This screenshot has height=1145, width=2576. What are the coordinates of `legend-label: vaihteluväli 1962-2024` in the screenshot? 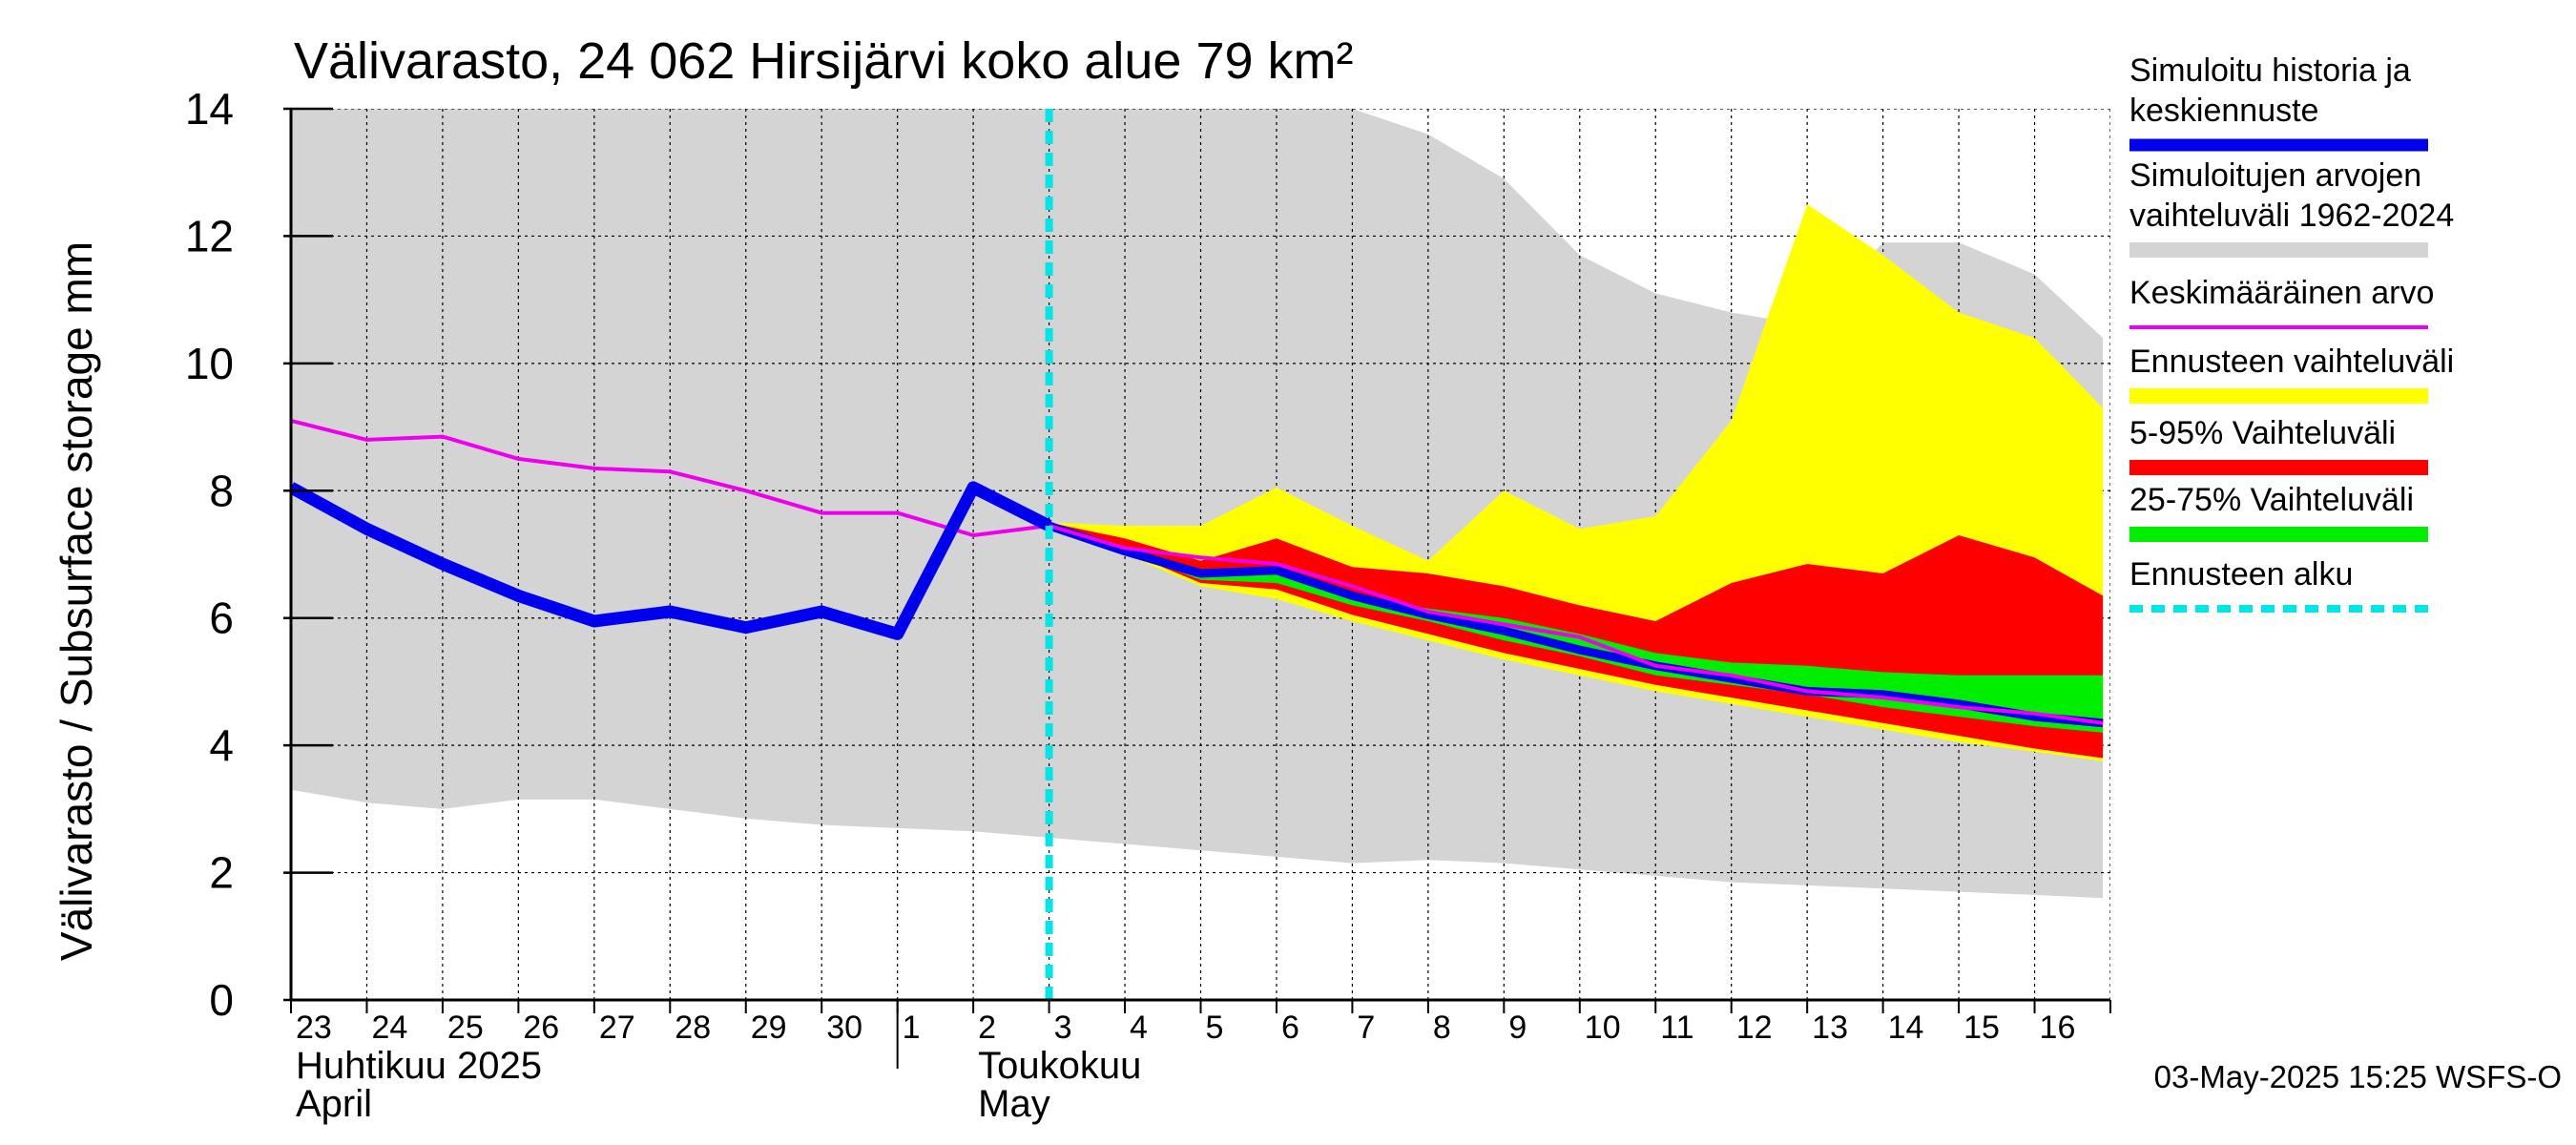 It's located at (2291, 216).